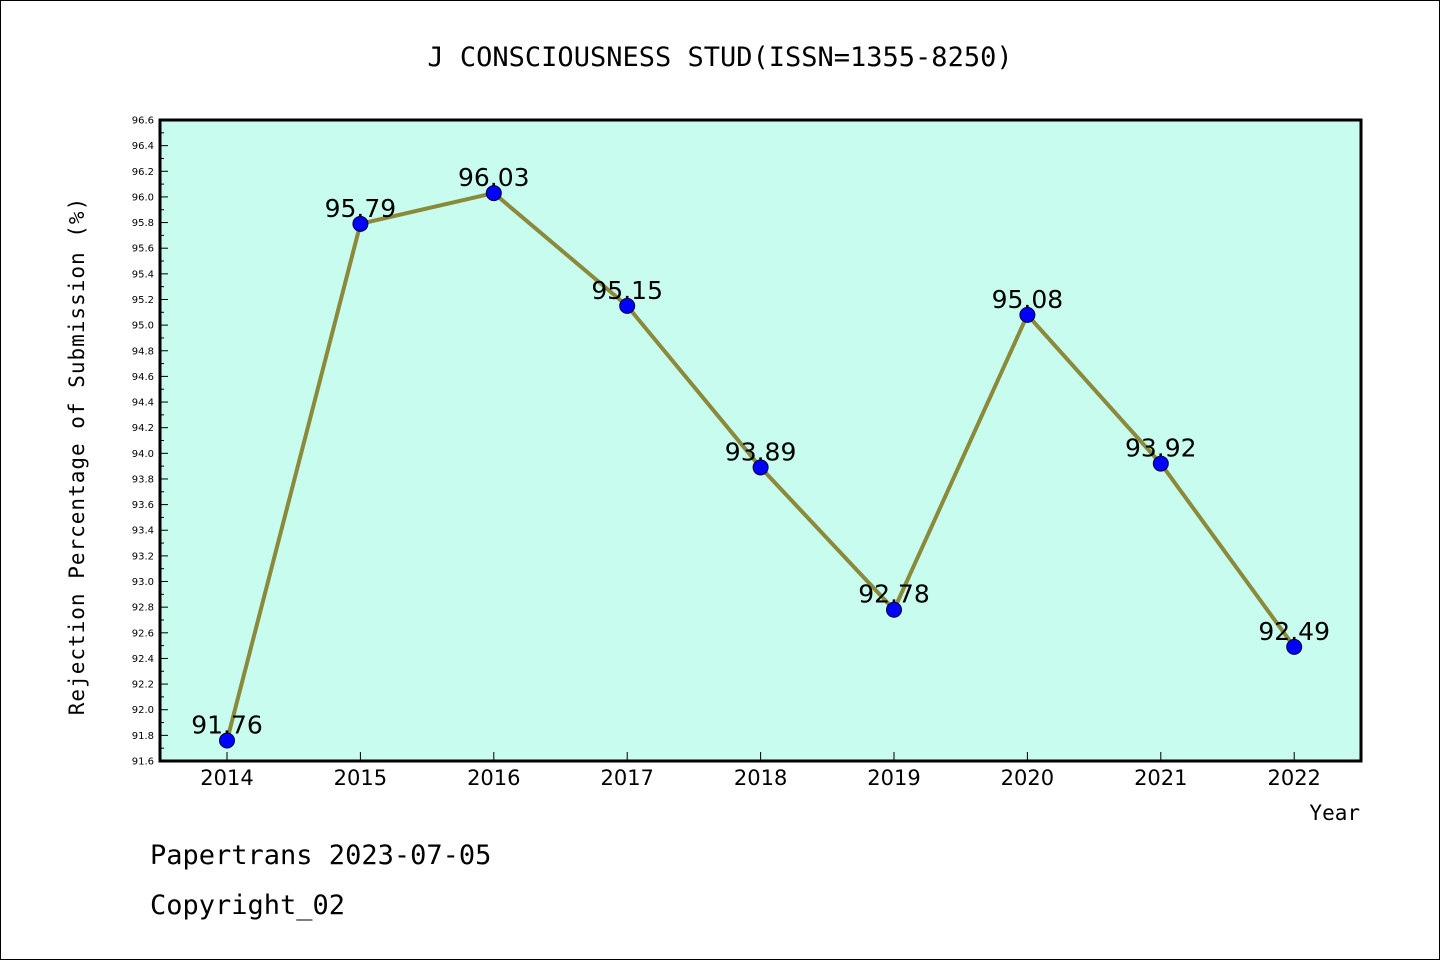  What do you see at coordinates (143, 454) in the screenshot?
I see `y-tick-label: 94.0` at bounding box center [143, 454].